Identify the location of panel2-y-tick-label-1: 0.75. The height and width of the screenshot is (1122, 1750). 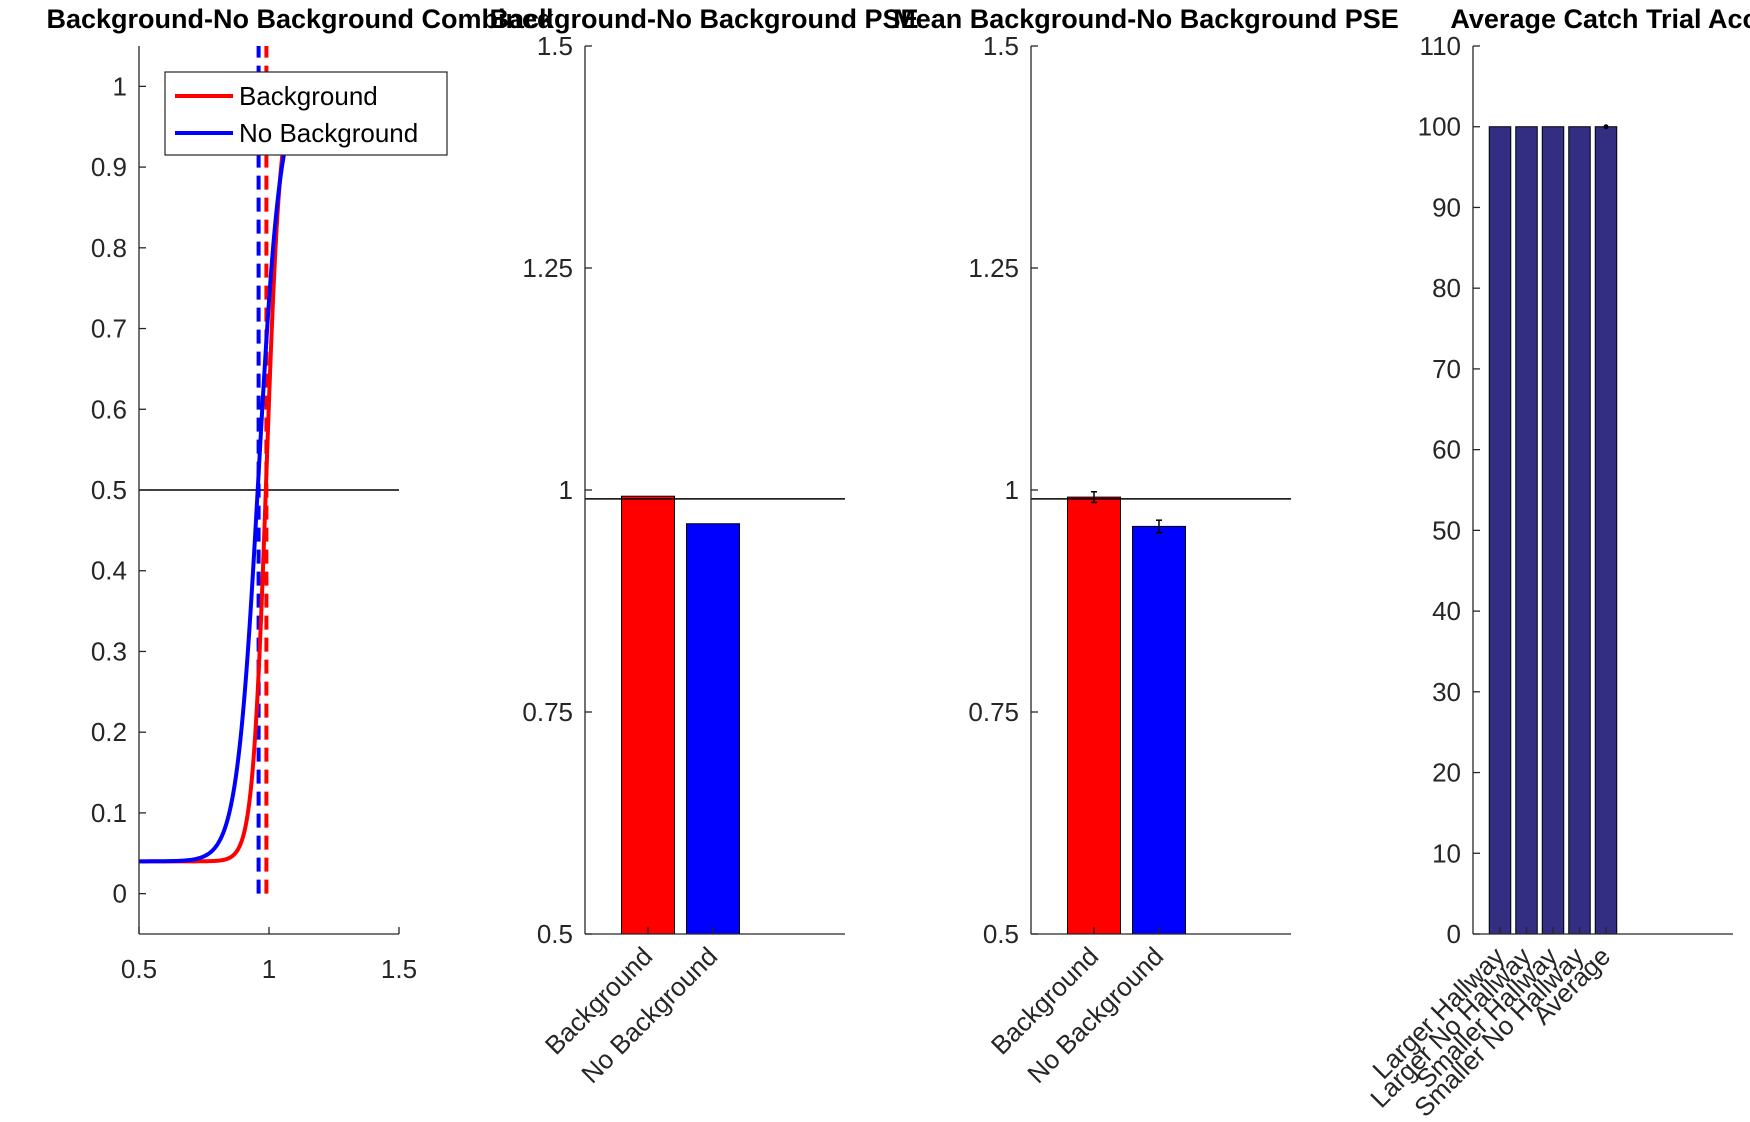
(547, 712).